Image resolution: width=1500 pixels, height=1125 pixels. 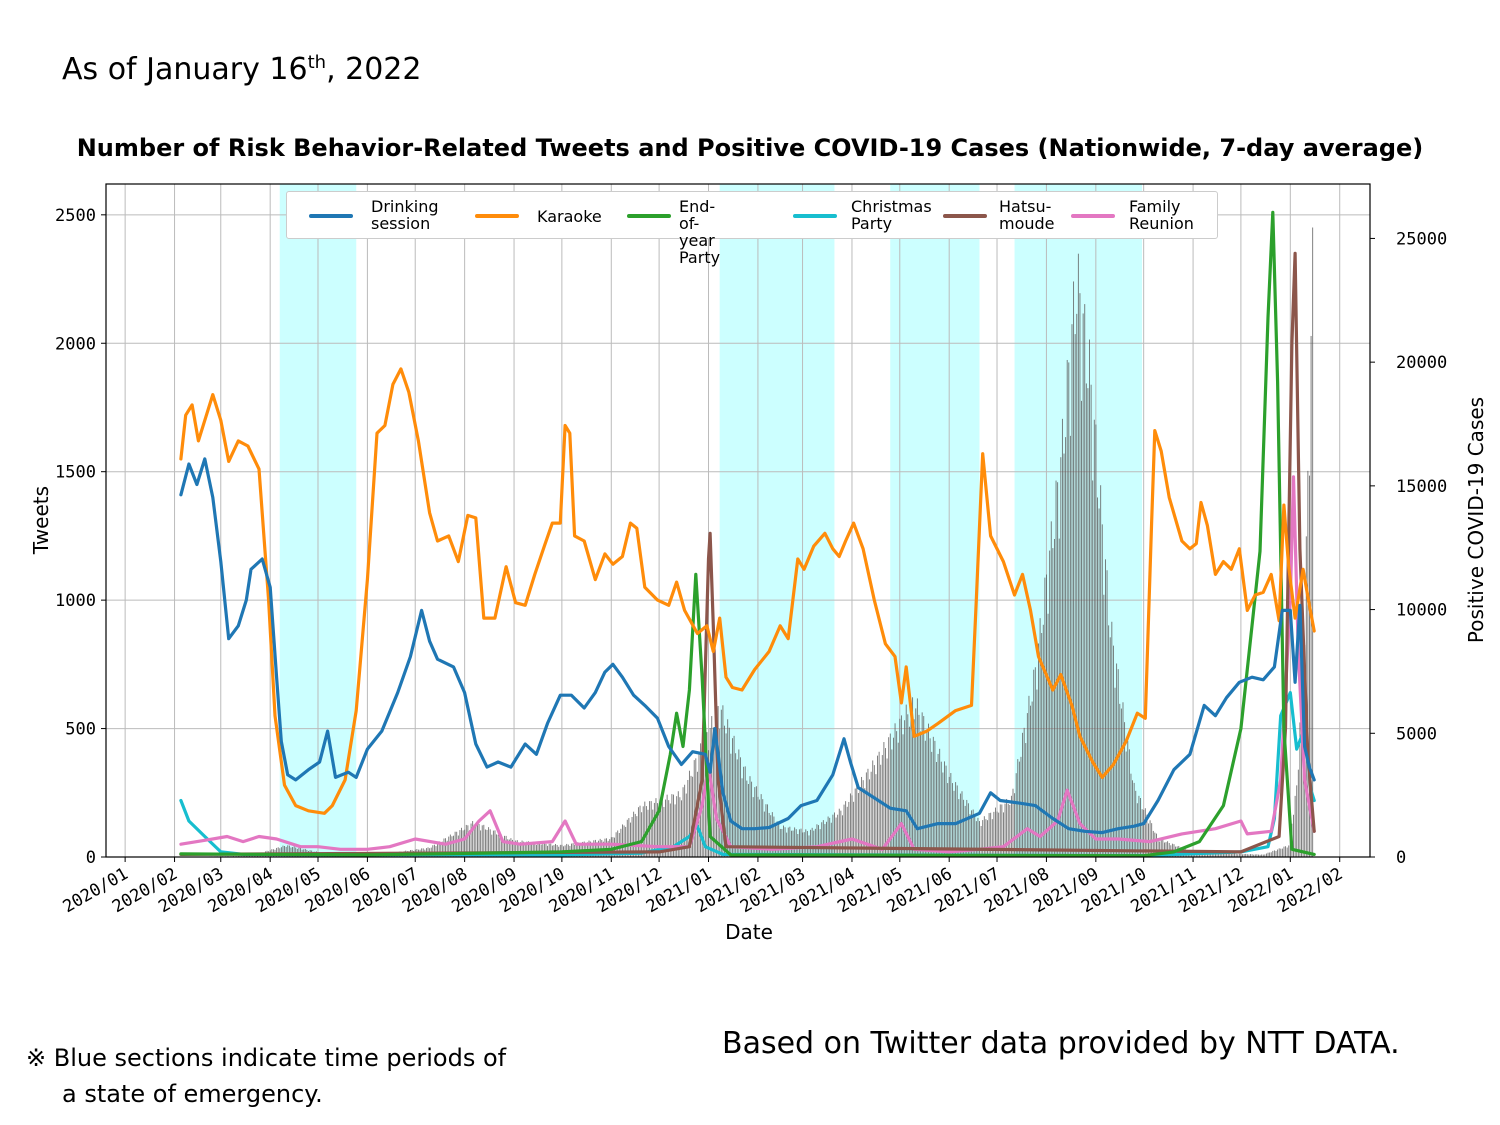 I want to click on emergency-band, so click(x=777, y=520).